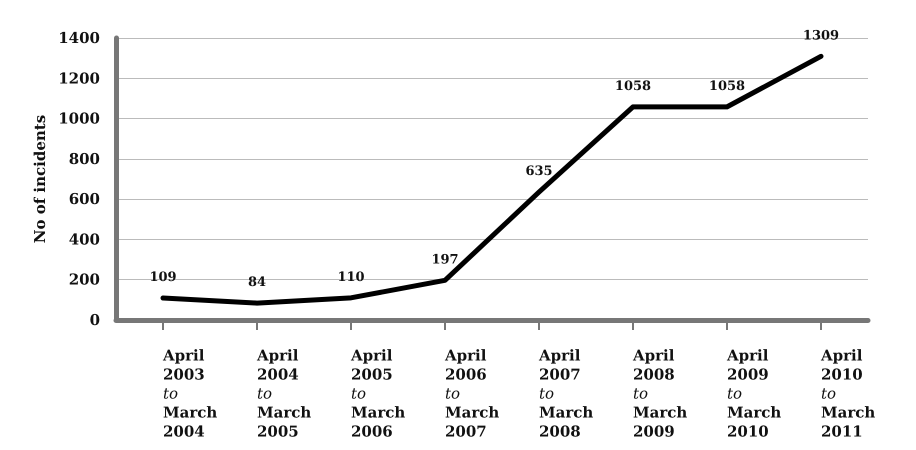 This screenshot has height=450, width=916. What do you see at coordinates (445, 260) in the screenshot?
I see `data-label: 197` at bounding box center [445, 260].